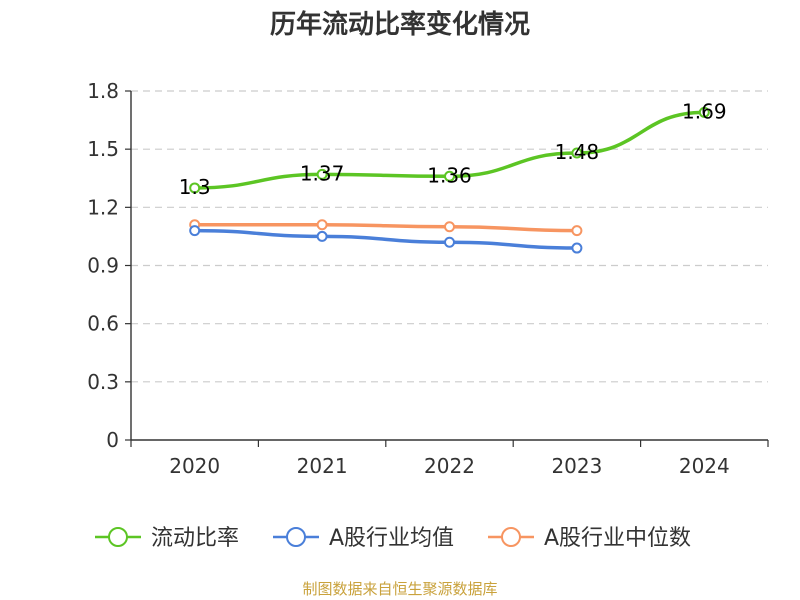 Image resolution: width=800 pixels, height=600 pixels. I want to click on data-label: 1.3, so click(195, 187).